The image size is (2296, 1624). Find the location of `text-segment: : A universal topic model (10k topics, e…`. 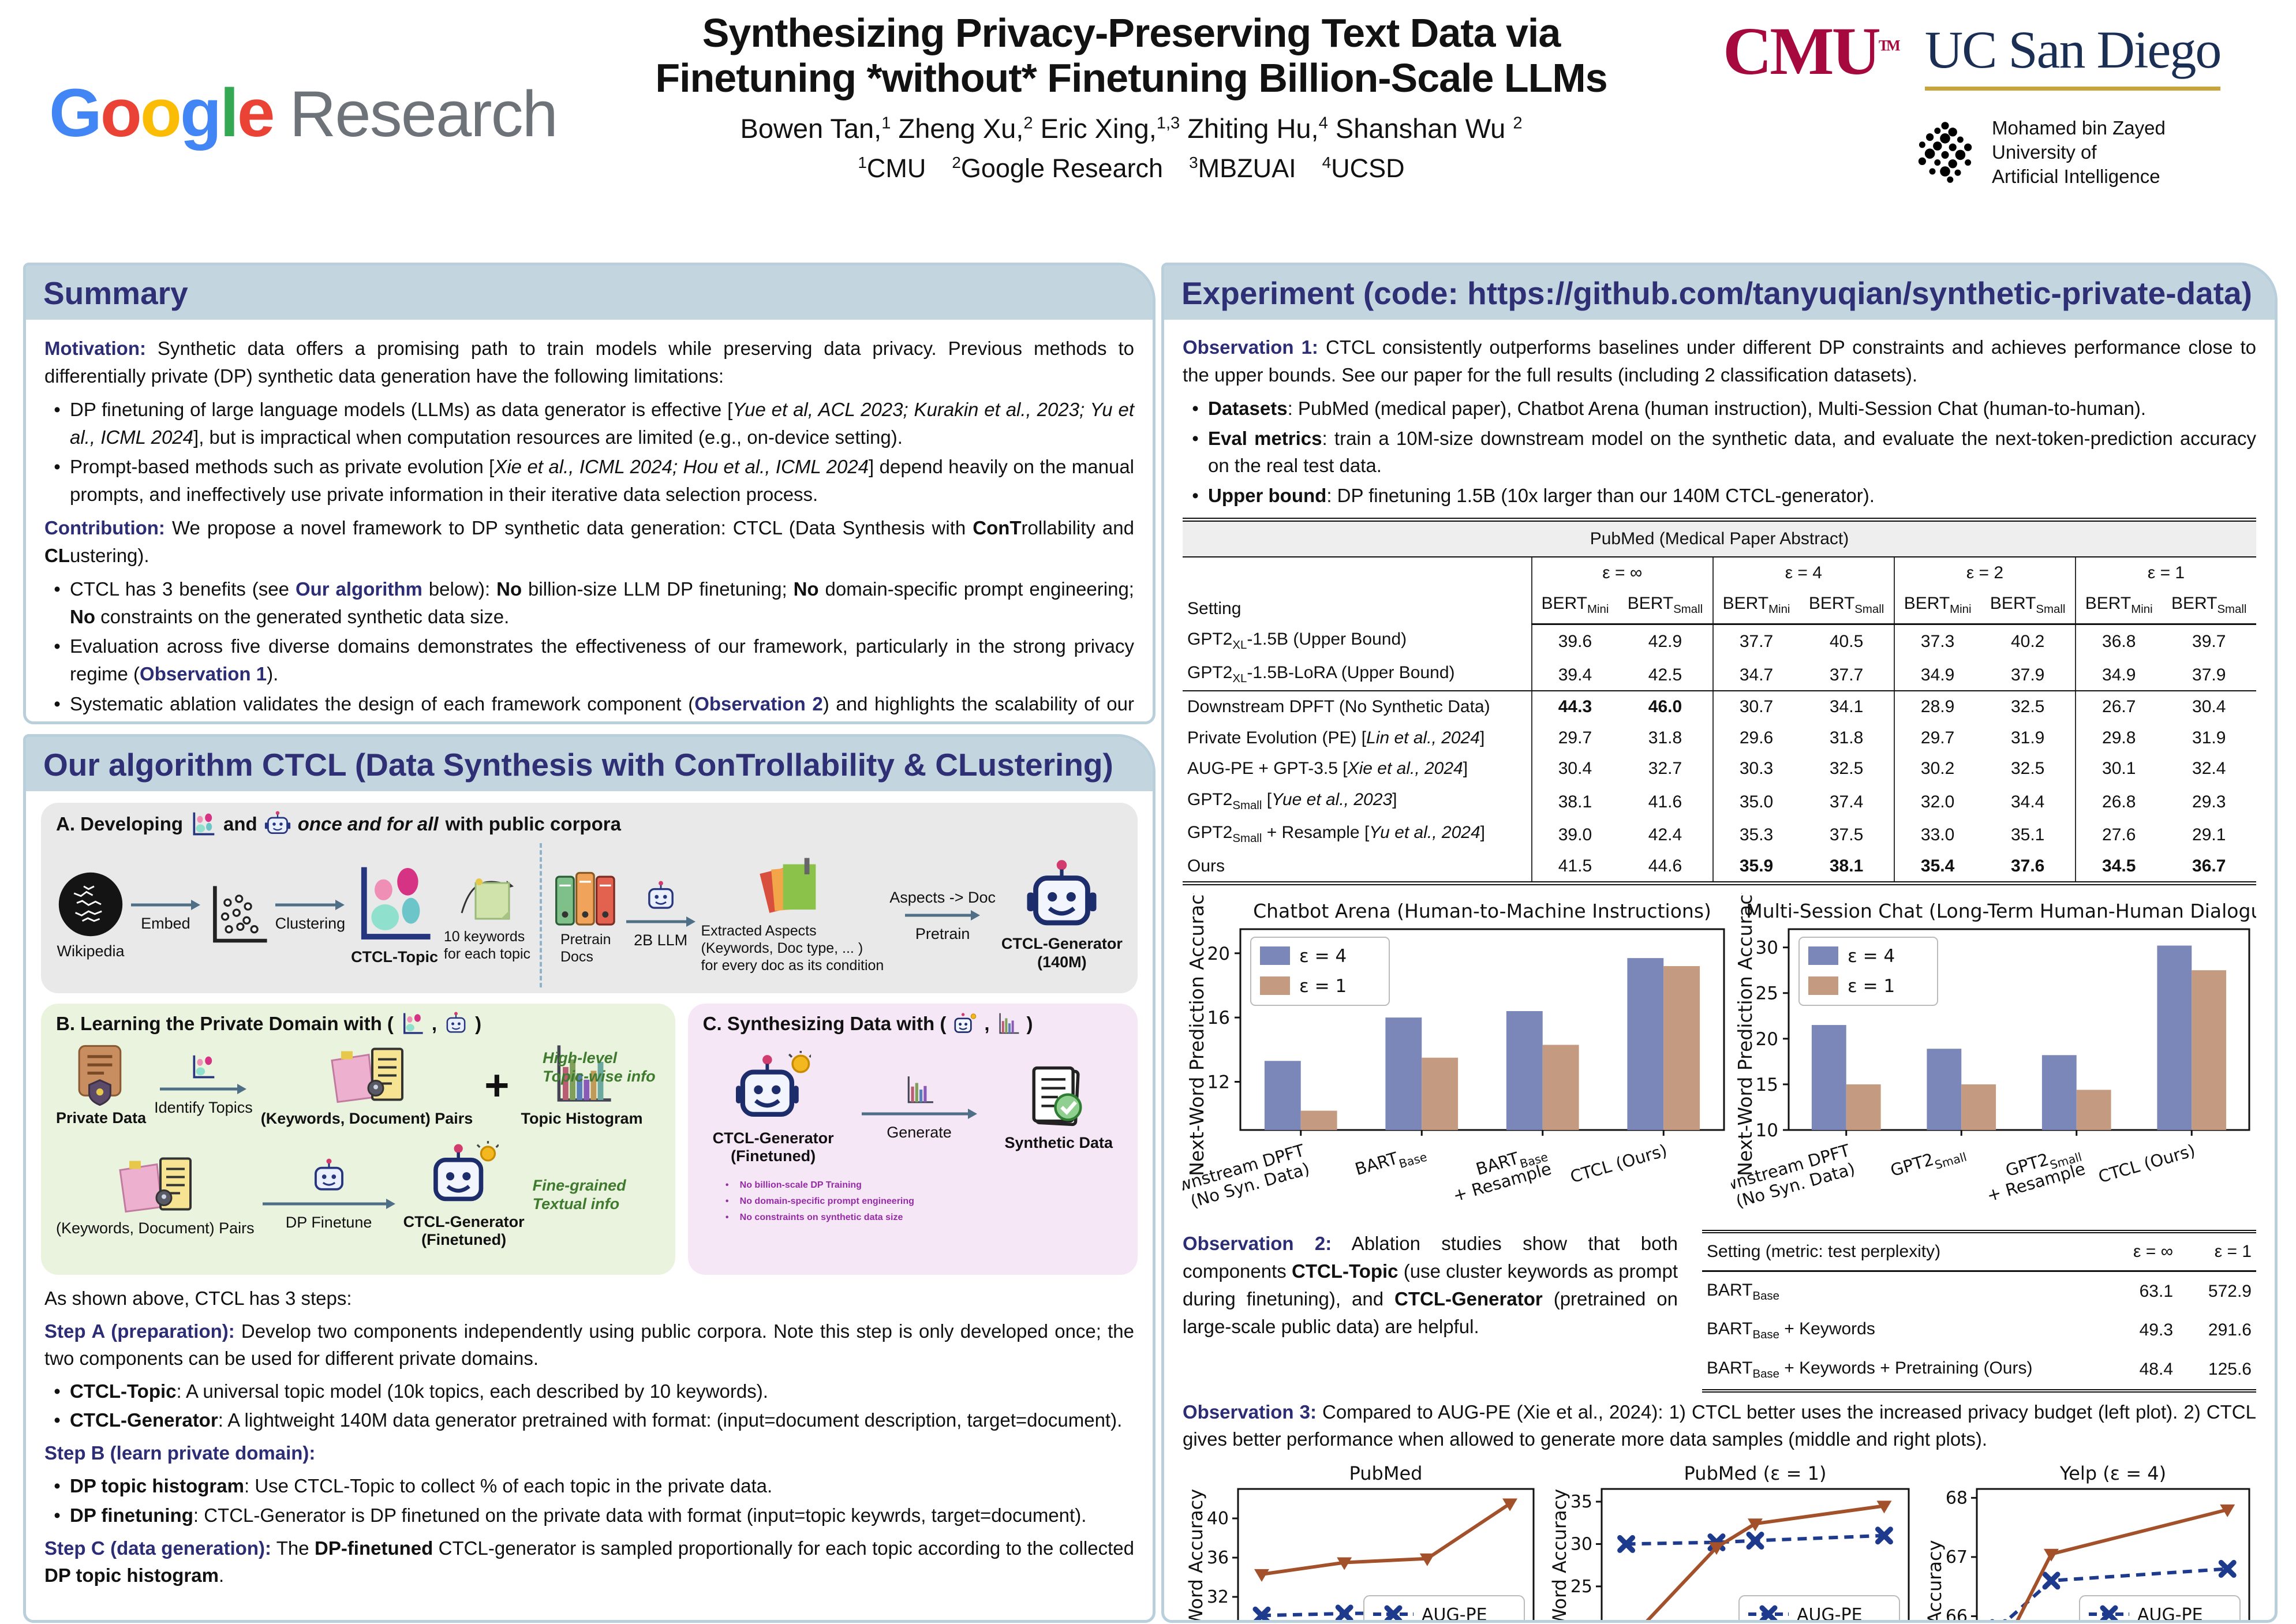

text-segment: : A universal topic model (10k topics, e… is located at coordinates (472, 1391).